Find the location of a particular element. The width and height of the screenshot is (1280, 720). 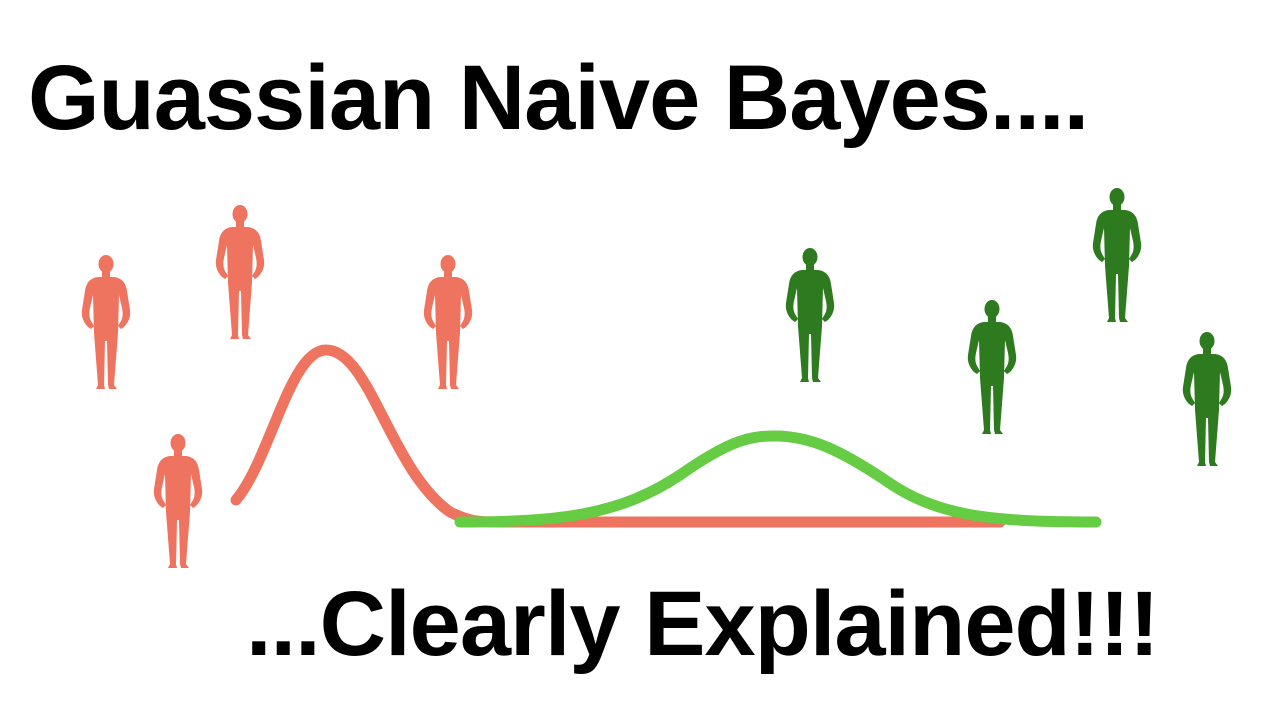

person-icon-a3 is located at coordinates (448, 322).